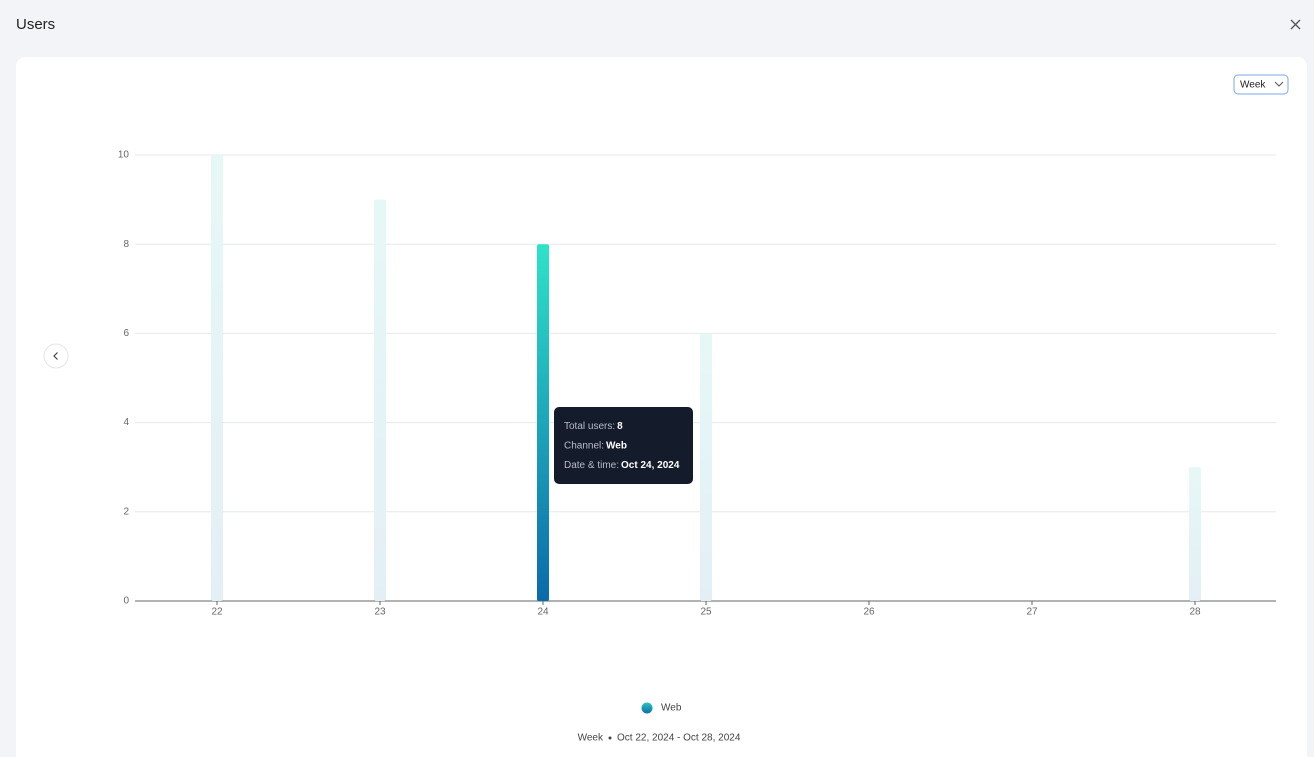 This screenshot has width=1314, height=757. What do you see at coordinates (647, 708) in the screenshot?
I see `legend-swatch` at bounding box center [647, 708].